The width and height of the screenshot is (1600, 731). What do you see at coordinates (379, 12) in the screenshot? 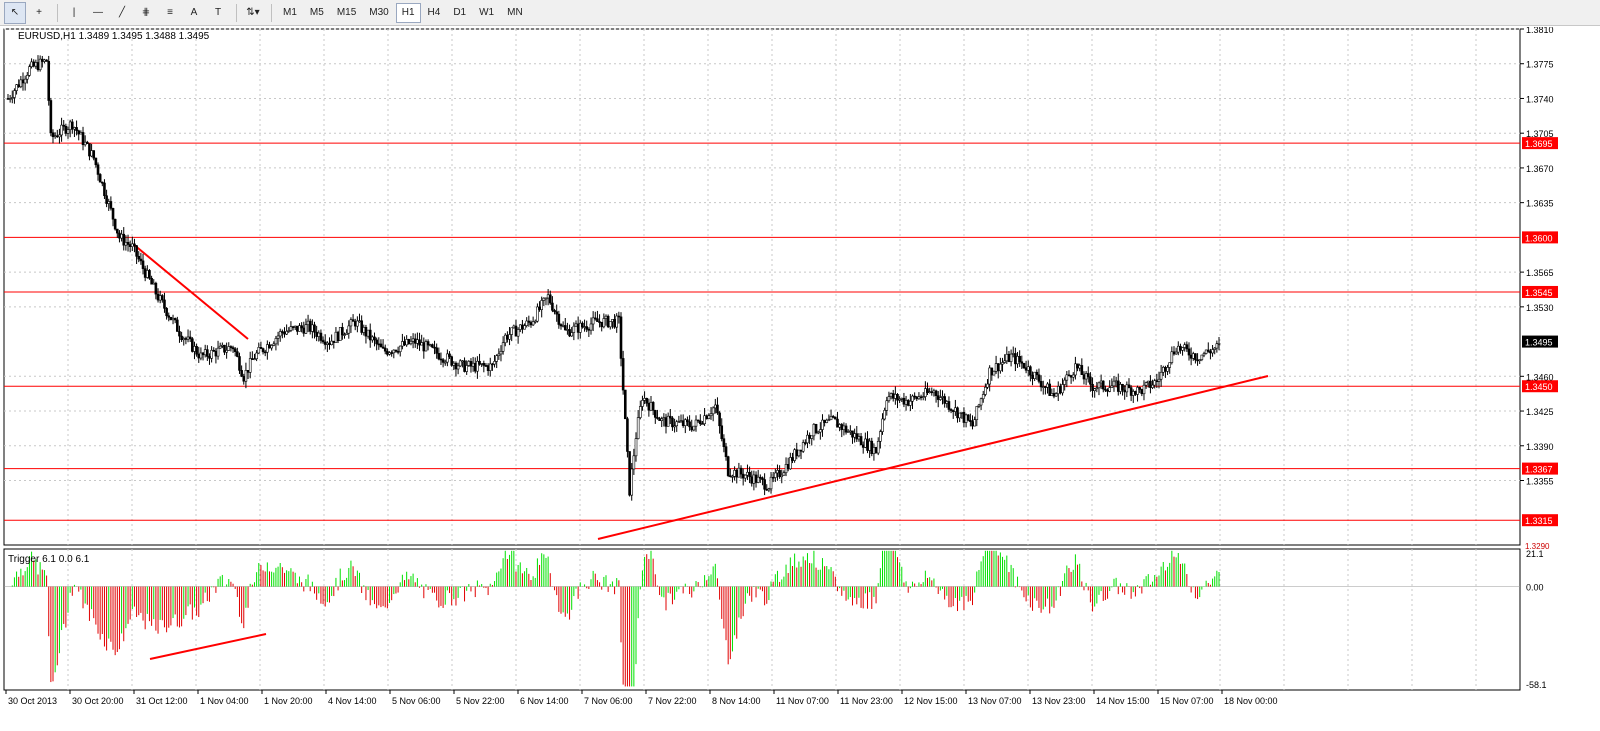
I see `timeframe-m30-button: M30` at bounding box center [379, 12].